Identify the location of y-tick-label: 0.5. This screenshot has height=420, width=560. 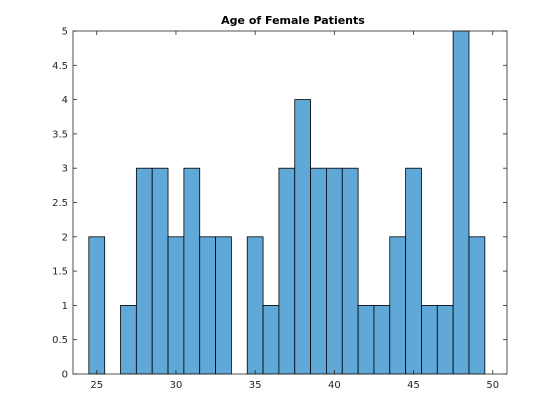
(60, 340).